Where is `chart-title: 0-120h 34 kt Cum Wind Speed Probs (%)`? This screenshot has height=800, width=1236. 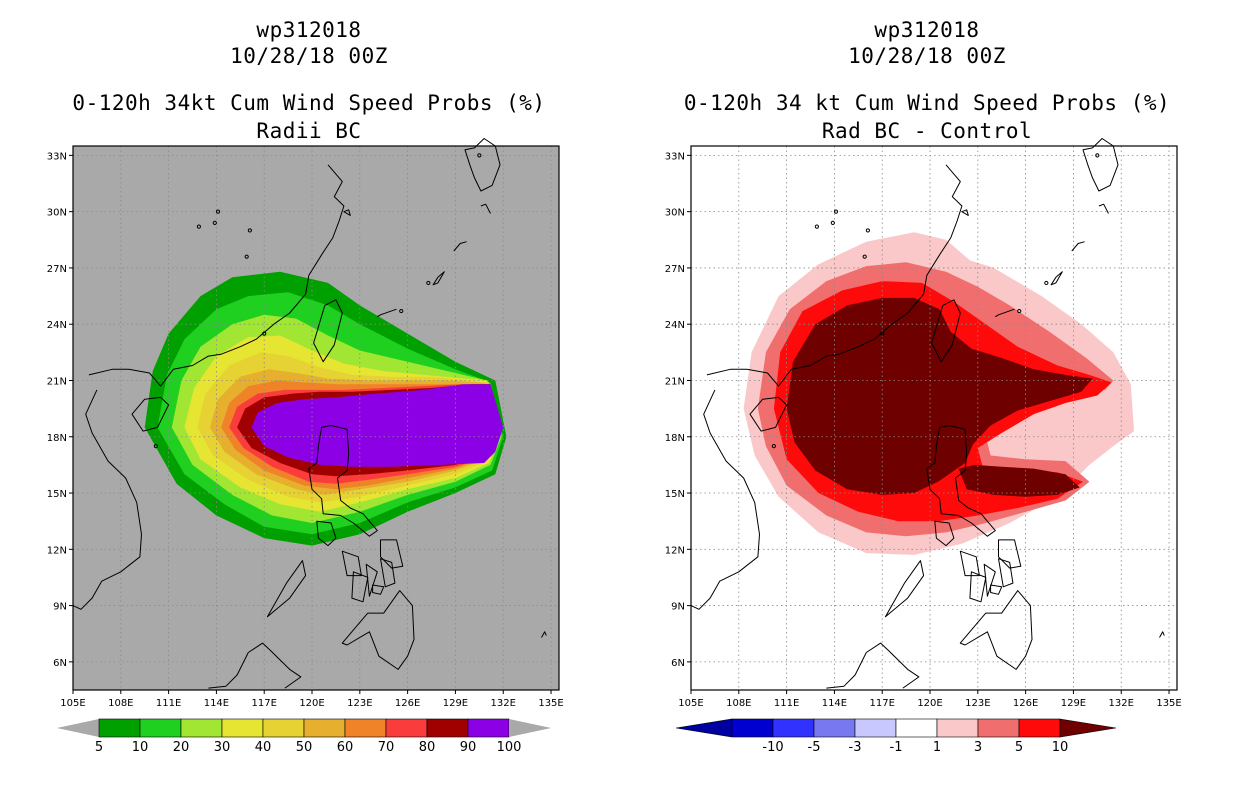 chart-title: 0-120h 34 kt Cum Wind Speed Probs (%) is located at coordinates (927, 103).